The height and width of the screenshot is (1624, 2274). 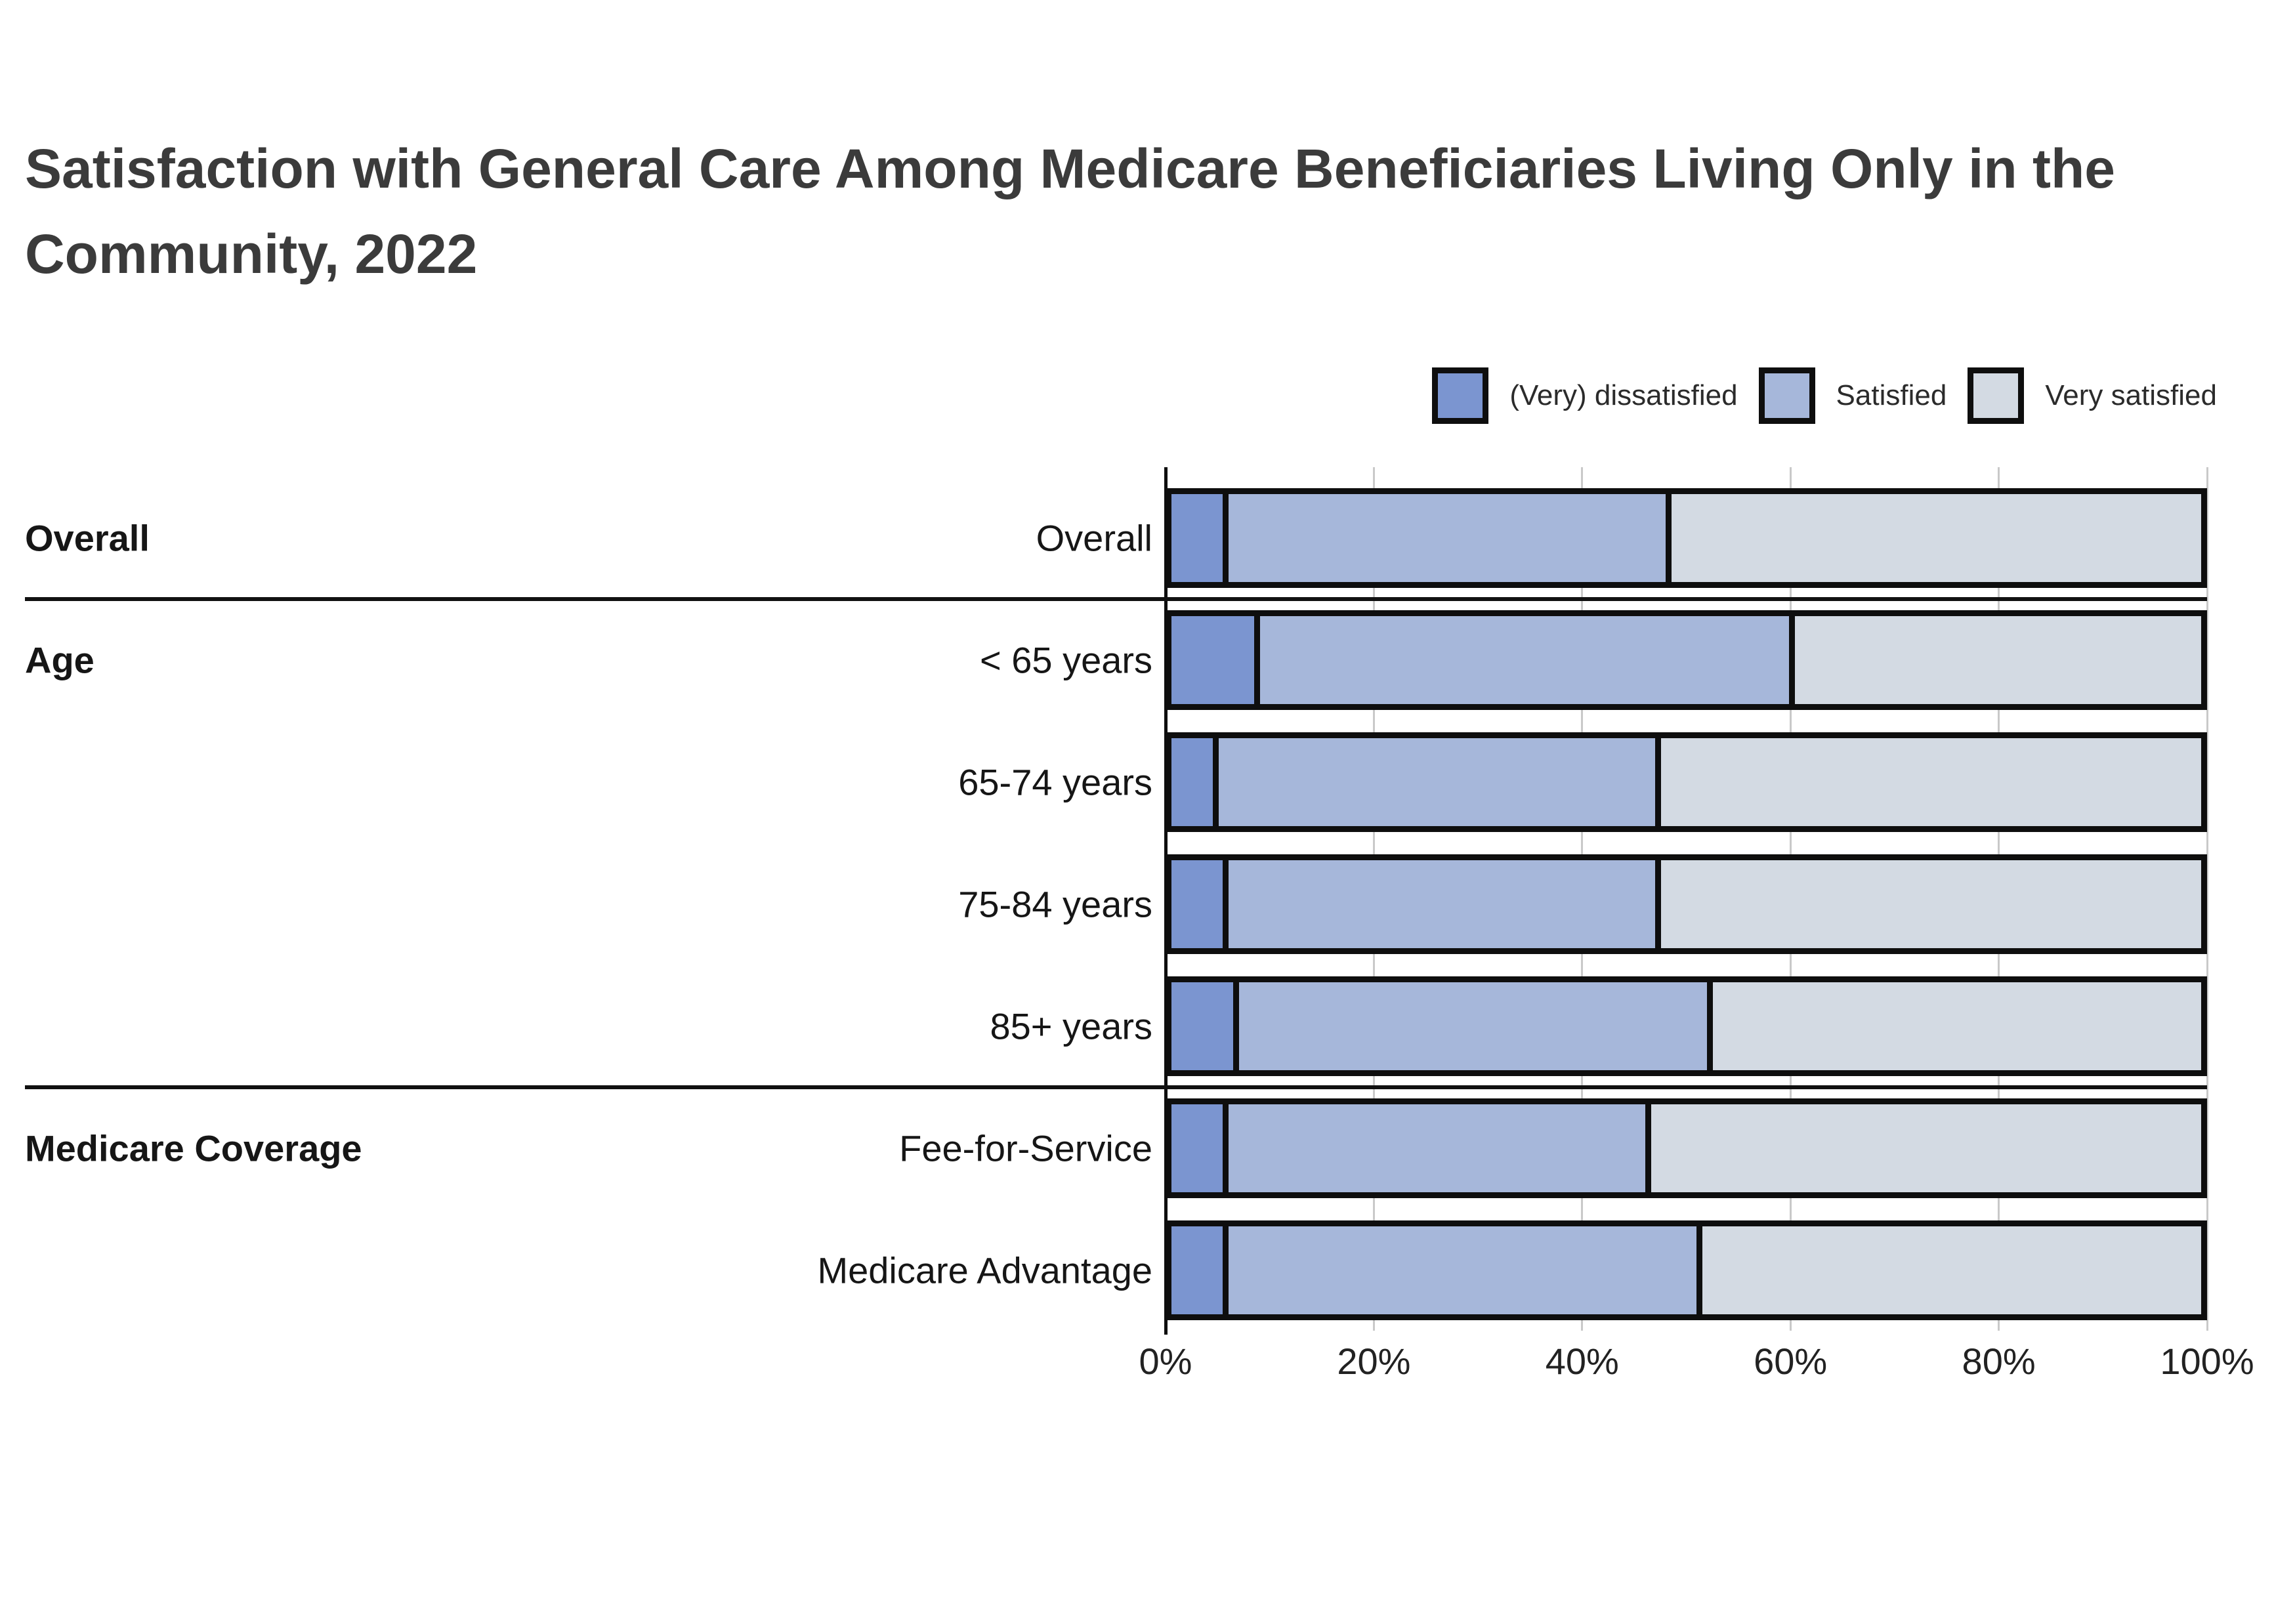 I want to click on x-tick-label: 0%, so click(x=1165, y=1362).